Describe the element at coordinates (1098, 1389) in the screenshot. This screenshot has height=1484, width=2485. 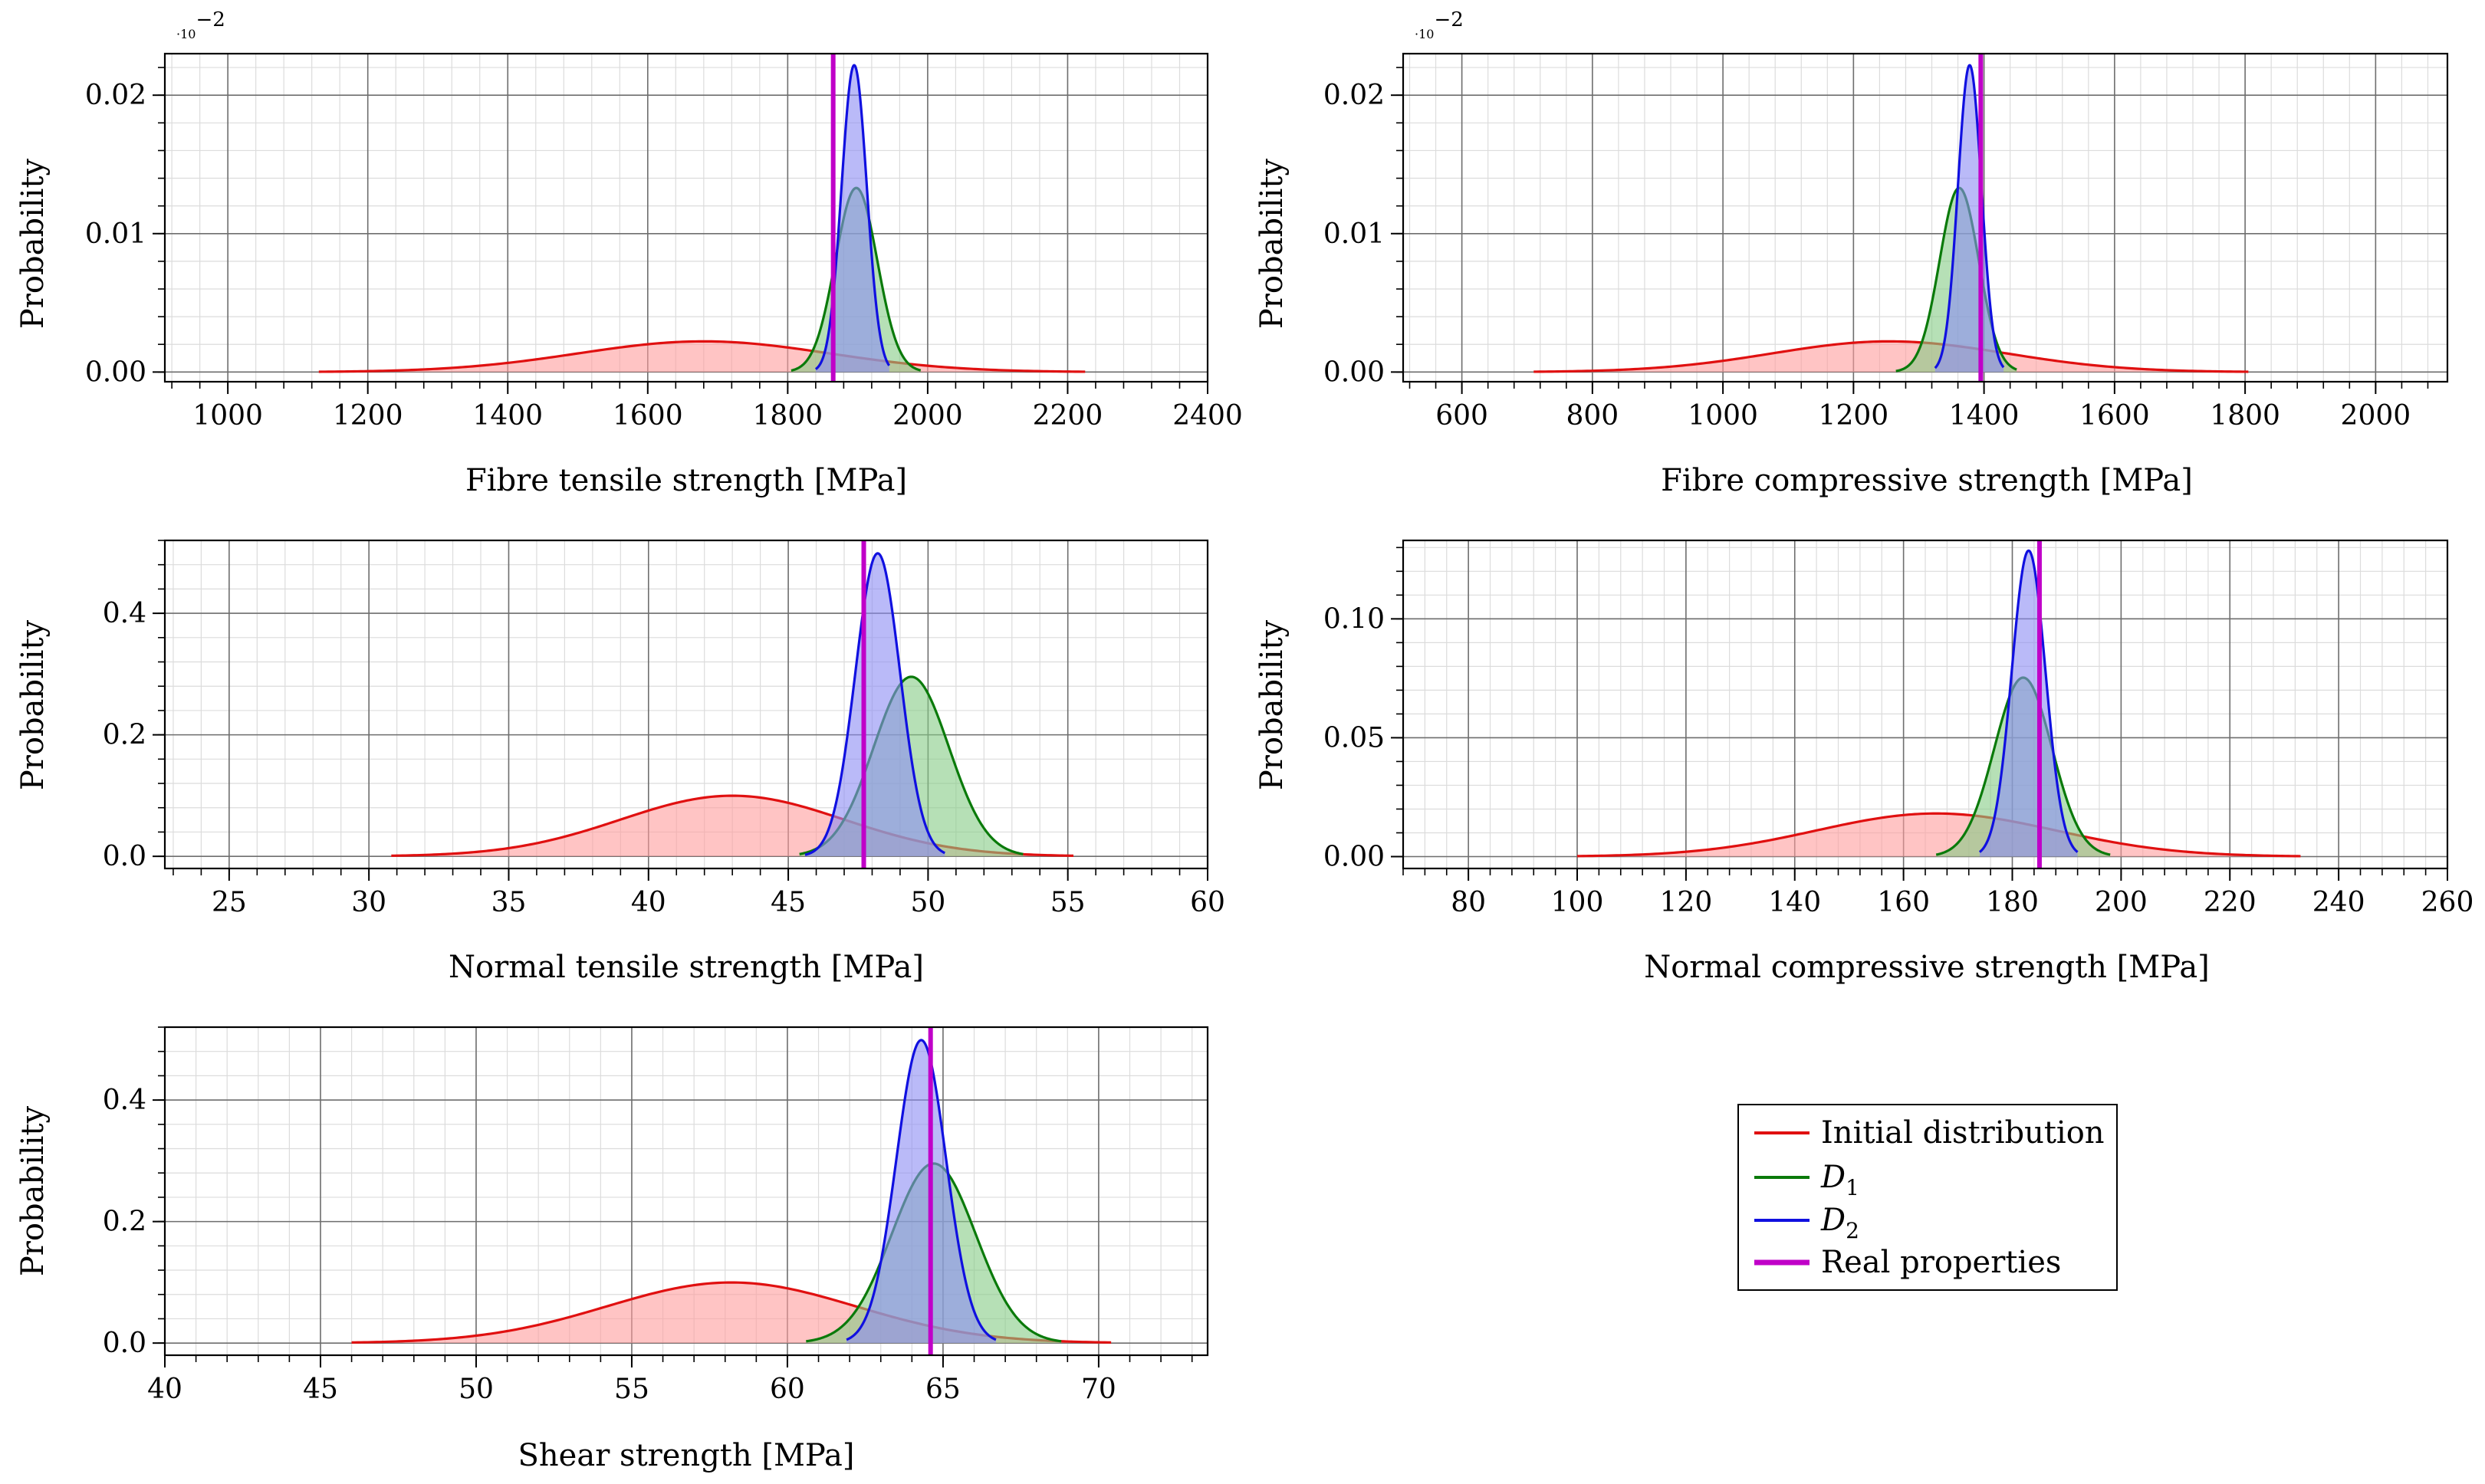
I see `x-tick-label: 70` at that location.